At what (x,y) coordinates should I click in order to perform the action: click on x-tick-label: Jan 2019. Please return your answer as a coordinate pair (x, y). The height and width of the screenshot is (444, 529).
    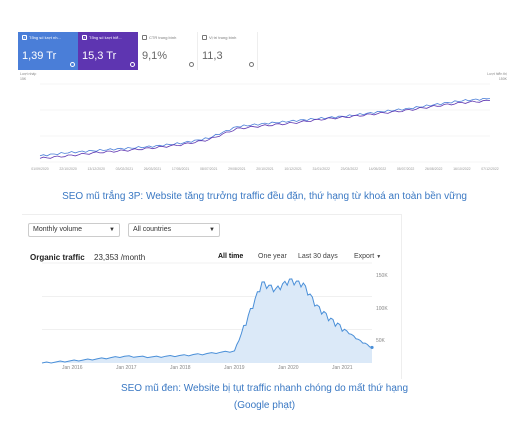
    Looking at the image, I should click on (234, 368).